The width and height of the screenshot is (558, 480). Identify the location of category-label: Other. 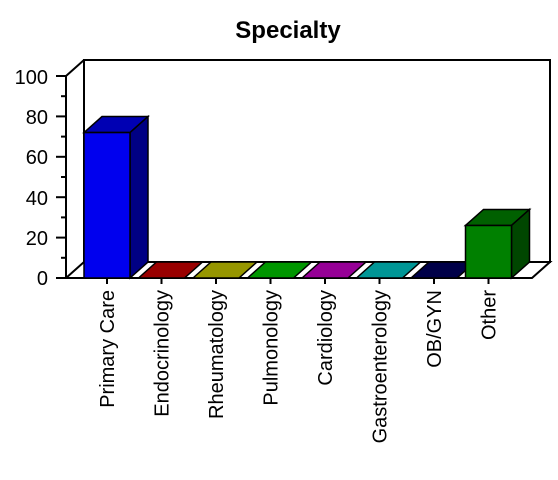
(490, 315).